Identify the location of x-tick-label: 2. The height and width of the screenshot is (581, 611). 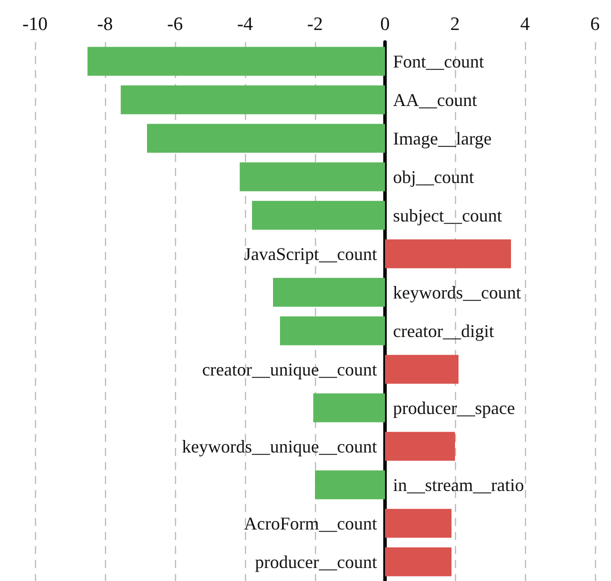
(455, 24).